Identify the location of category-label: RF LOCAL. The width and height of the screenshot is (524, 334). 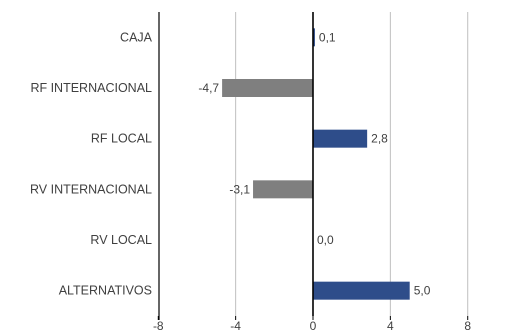
(121, 139).